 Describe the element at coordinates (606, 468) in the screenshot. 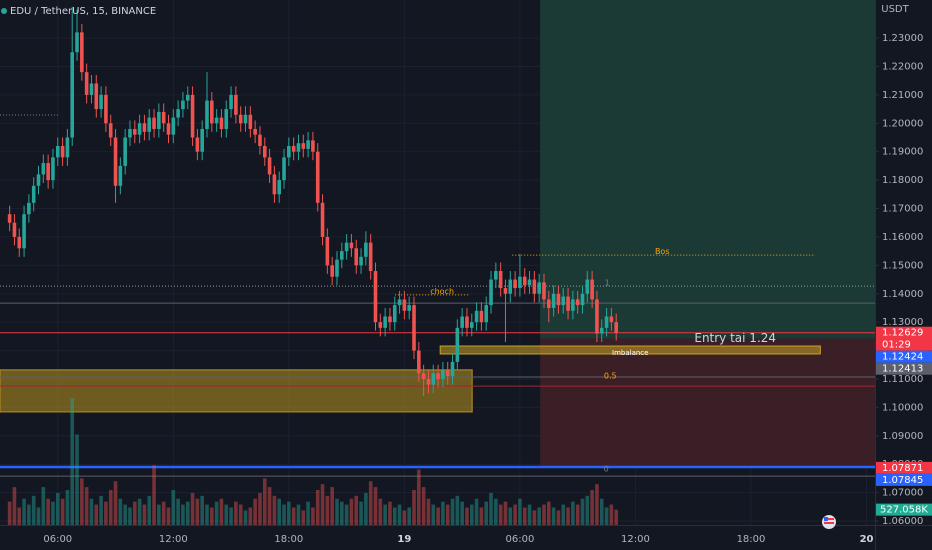

I see `annotation: 0` at that location.